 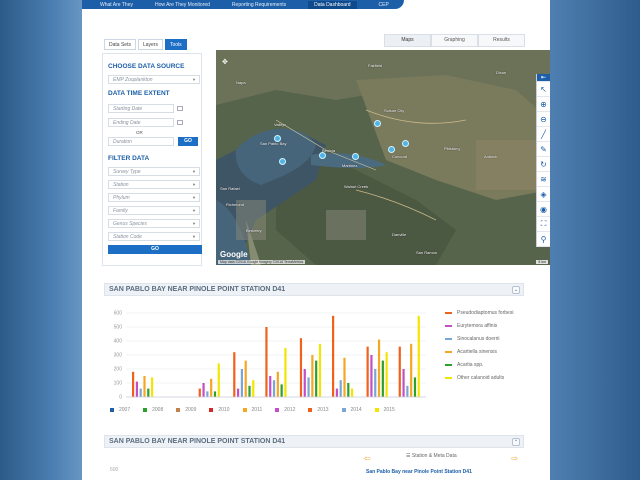 I want to click on nav-cep: CEP, so click(x=383, y=4).